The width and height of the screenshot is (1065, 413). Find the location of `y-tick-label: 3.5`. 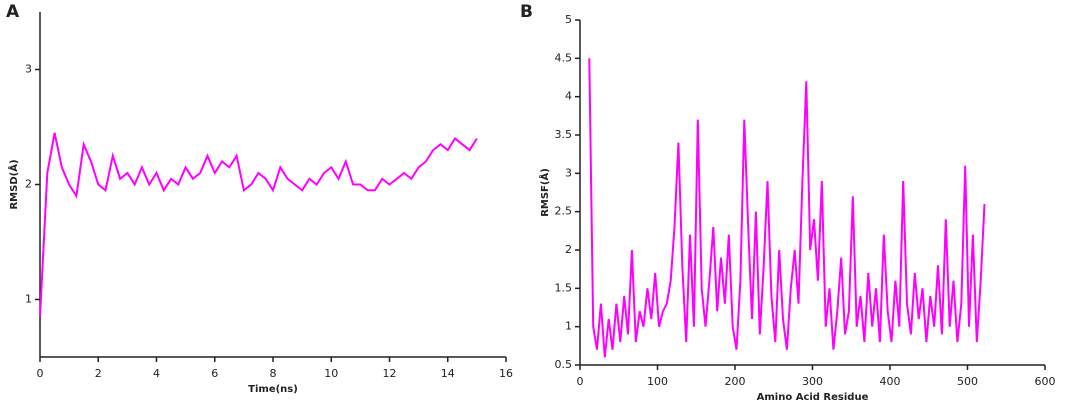

y-tick-label: 3.5 is located at coordinates (564, 134).